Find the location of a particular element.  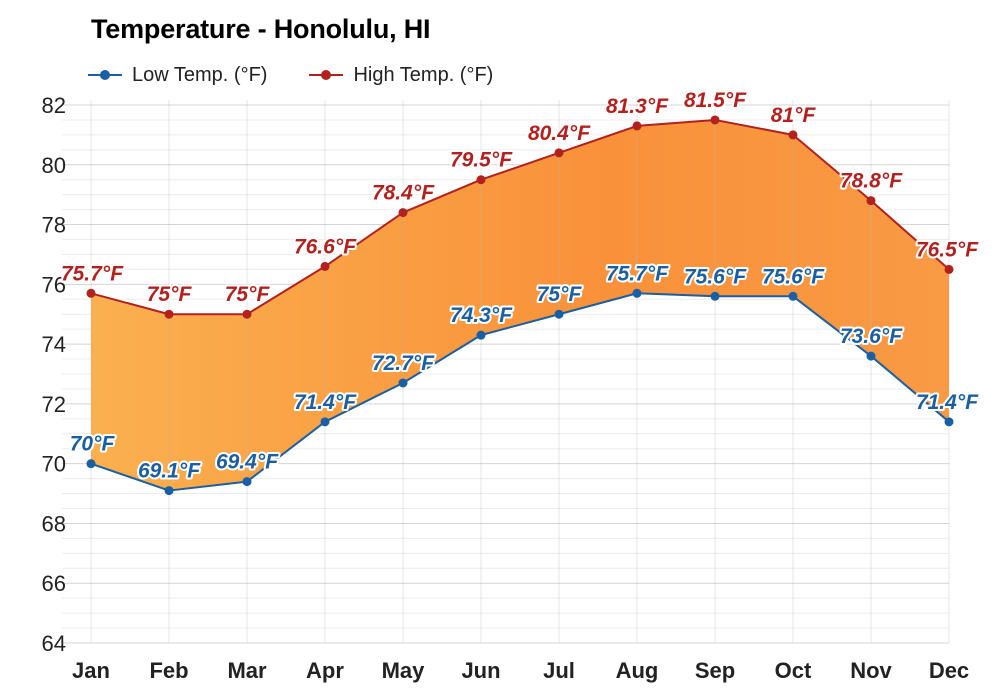

low-temp-label: 70°F is located at coordinates (93, 444).